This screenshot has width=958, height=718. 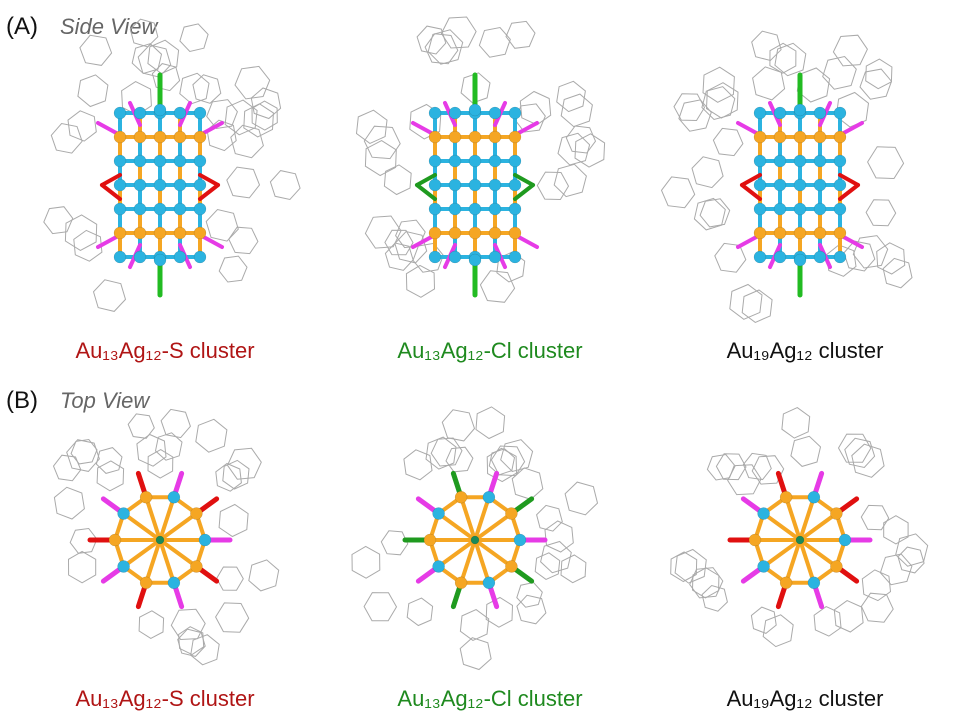 I want to click on cluster-caption: Au₁₃Ag₁₂-S cluster, so click(x=164, y=350).